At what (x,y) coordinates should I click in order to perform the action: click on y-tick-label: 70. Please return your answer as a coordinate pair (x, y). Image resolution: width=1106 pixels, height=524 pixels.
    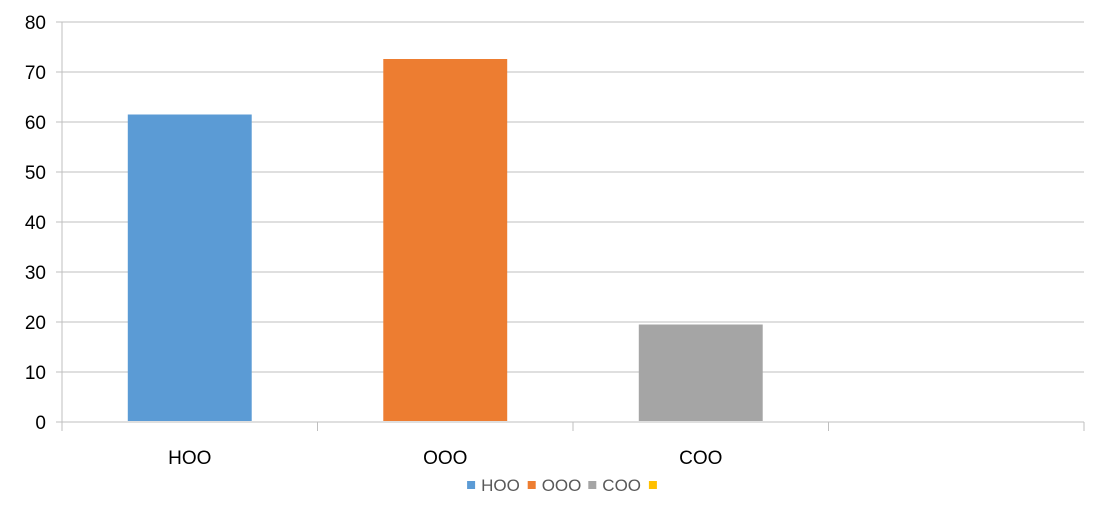
    Looking at the image, I should click on (35, 73).